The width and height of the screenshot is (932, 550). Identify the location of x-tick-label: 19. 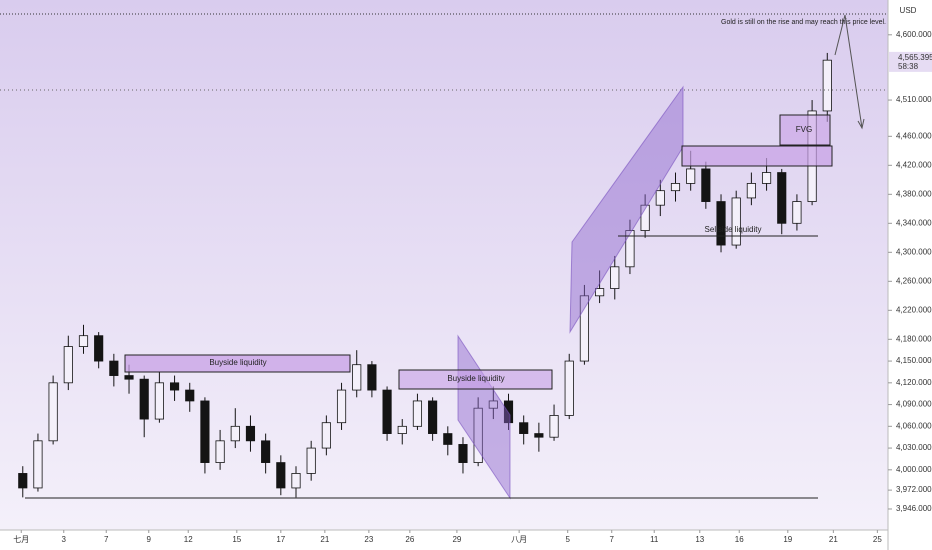
(787, 539).